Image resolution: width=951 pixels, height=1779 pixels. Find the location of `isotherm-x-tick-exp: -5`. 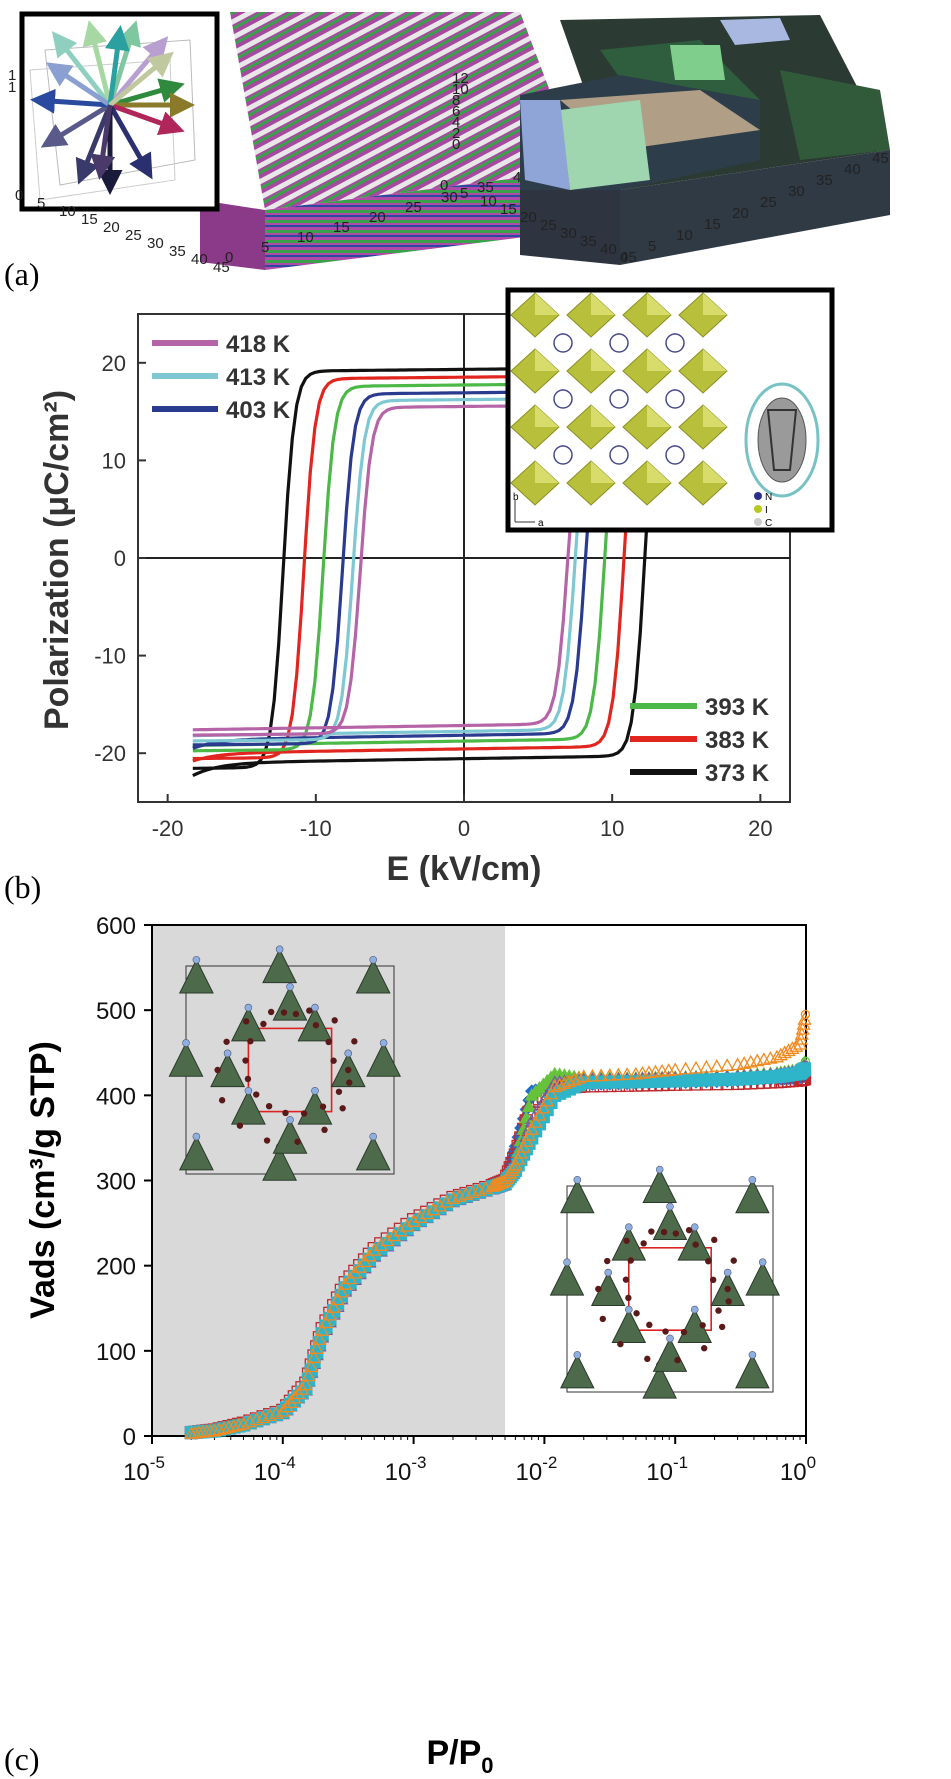

isotherm-x-tick-exp: -5 is located at coordinates (157, 1462).